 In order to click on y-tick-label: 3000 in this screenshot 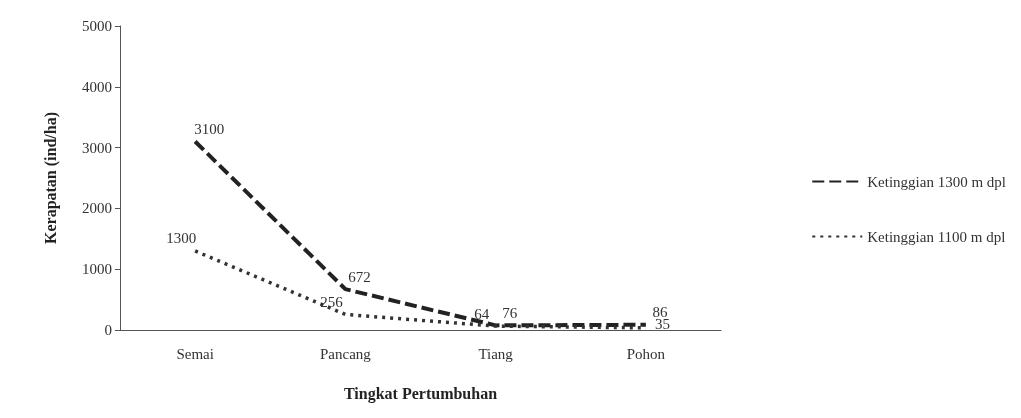, I will do `click(97, 147)`.